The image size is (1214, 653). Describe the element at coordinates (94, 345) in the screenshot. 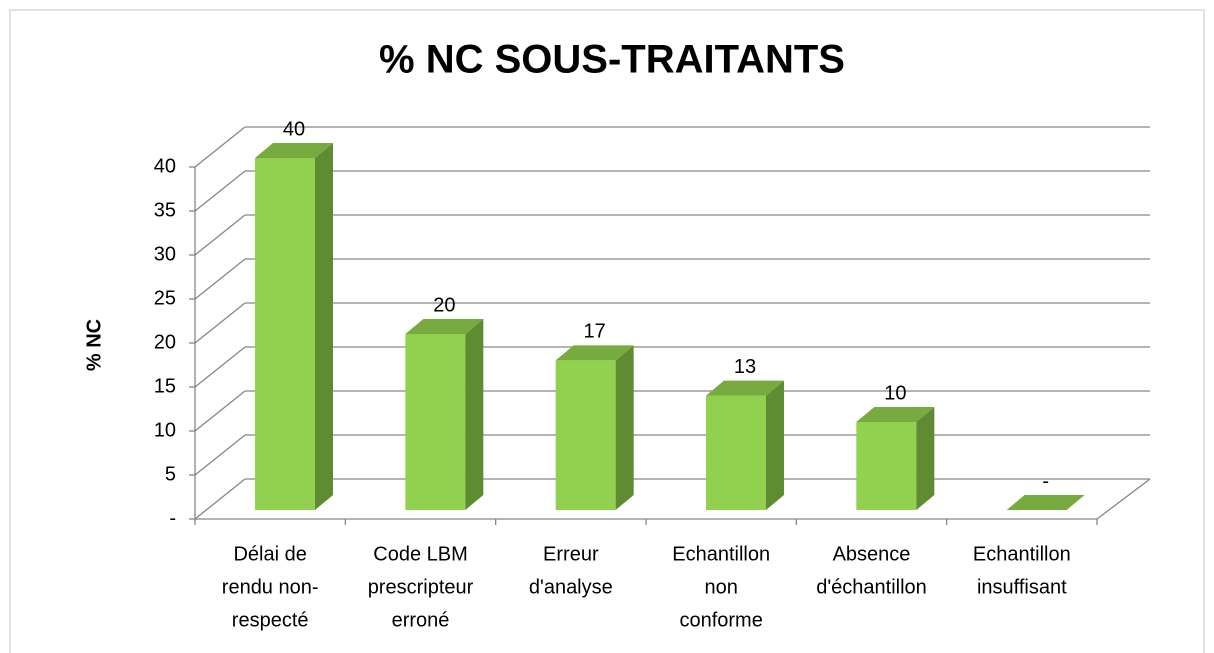

I see `y-axis-title: % NC` at that location.